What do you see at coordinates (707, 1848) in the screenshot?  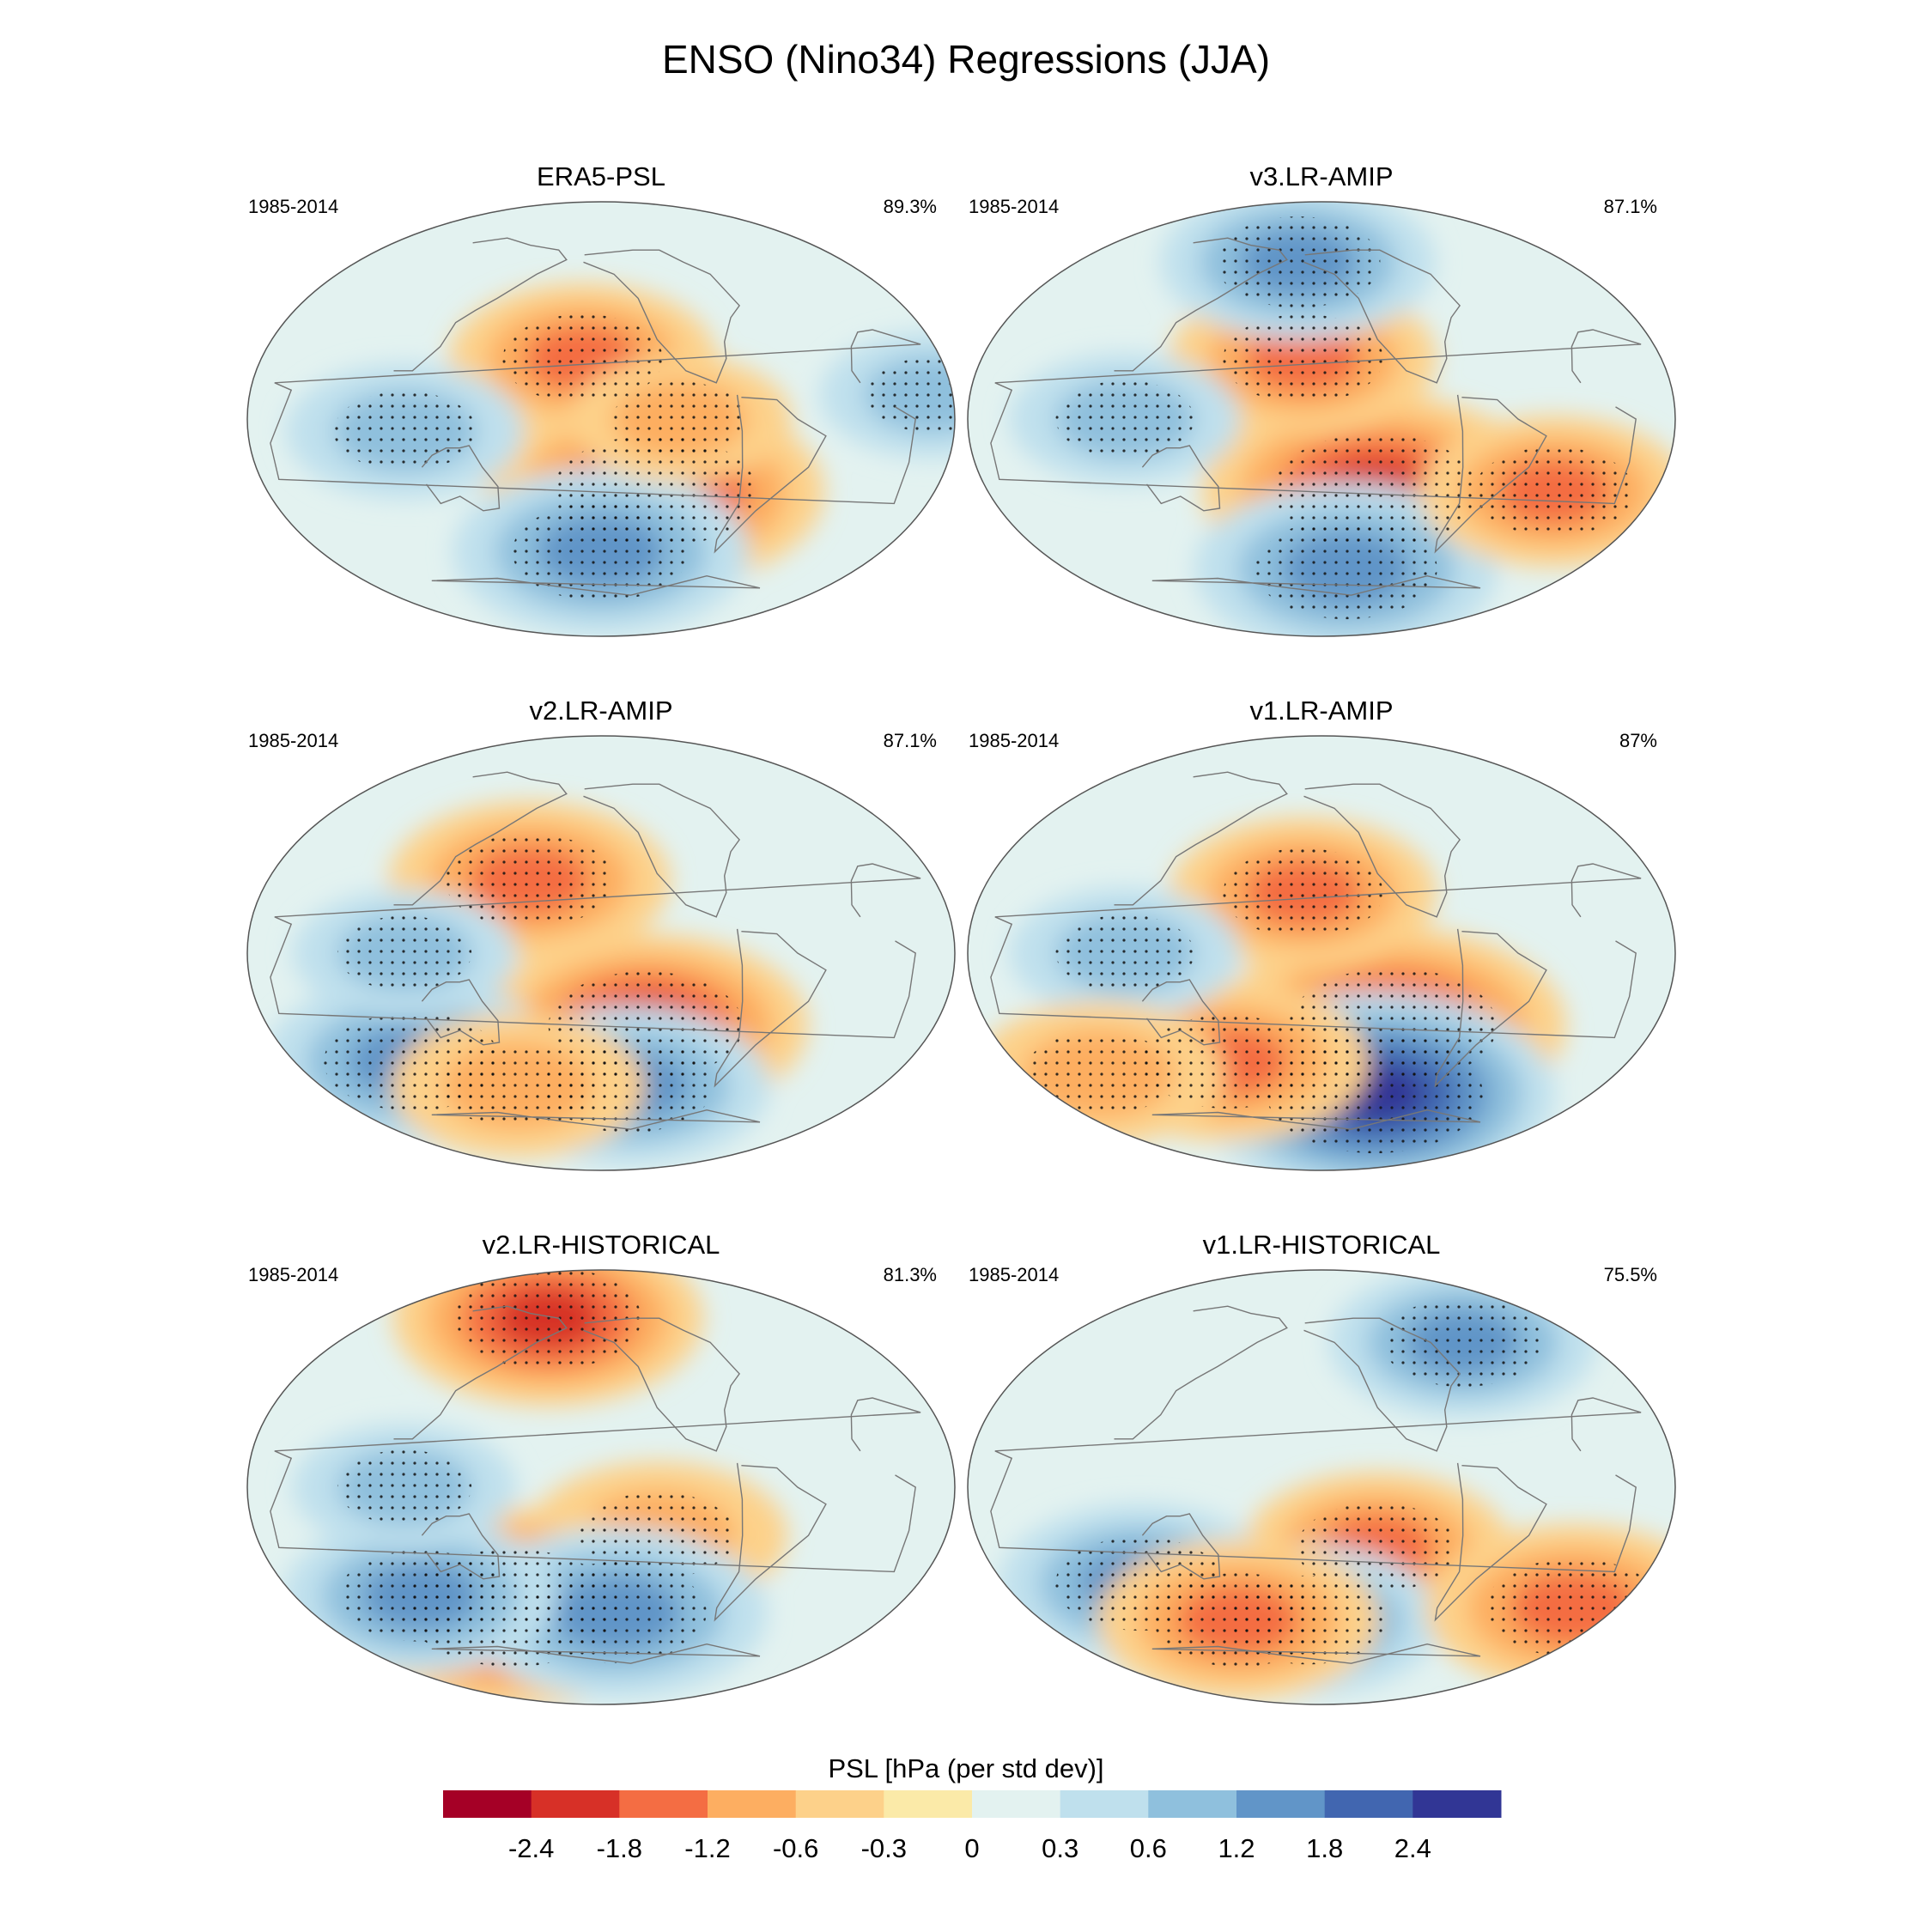 I see `colorbar-tick-label: -1.2` at bounding box center [707, 1848].